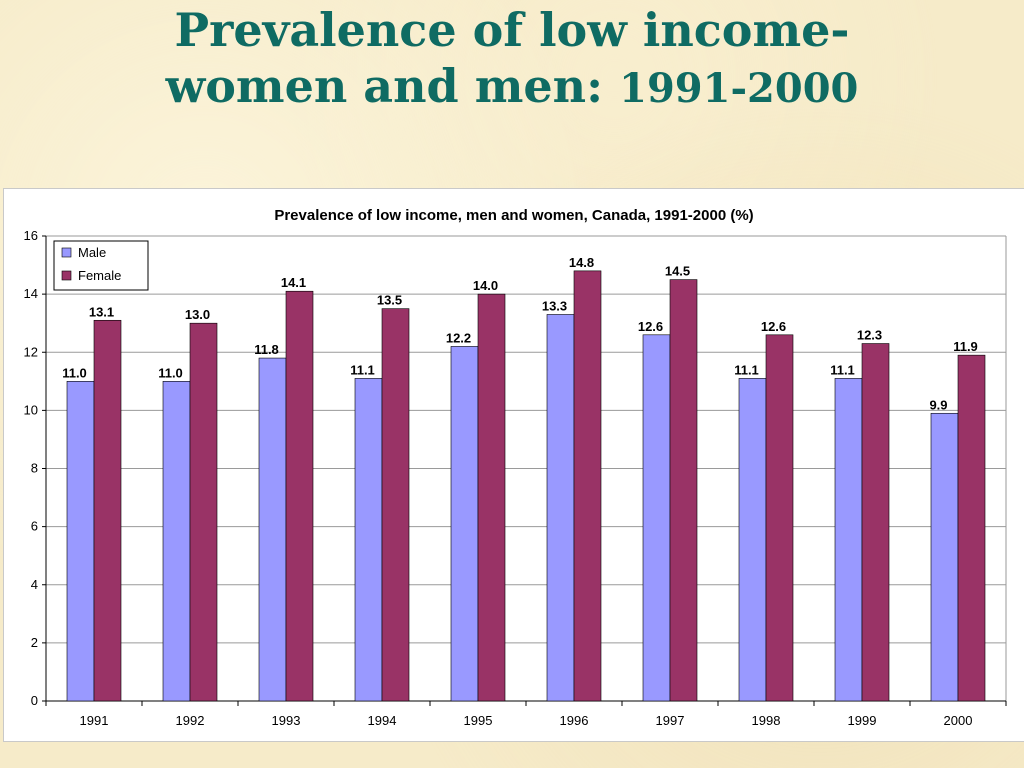  What do you see at coordinates (197, 314) in the screenshot?
I see `female-data-label: 13.0` at bounding box center [197, 314].